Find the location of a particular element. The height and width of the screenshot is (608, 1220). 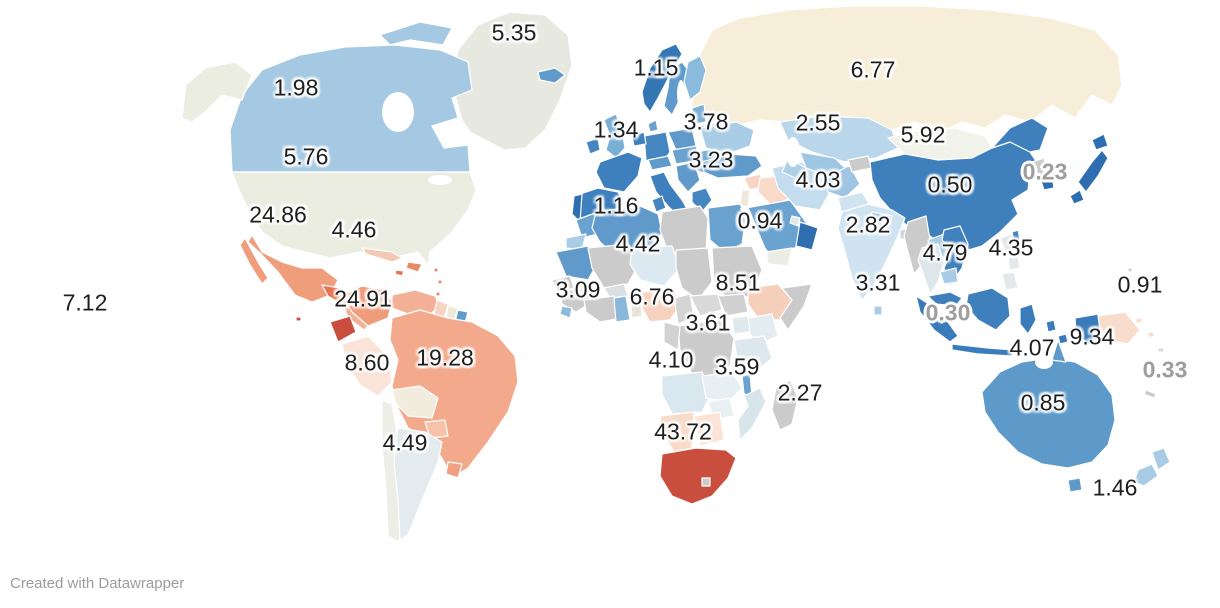

country-north-korea is located at coordinates (1040, 167).